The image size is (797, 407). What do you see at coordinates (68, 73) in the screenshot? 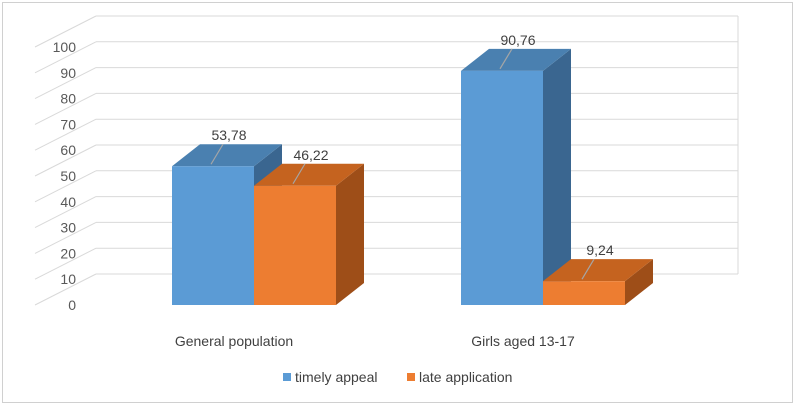
I see `y-tick-label: 90` at bounding box center [68, 73].